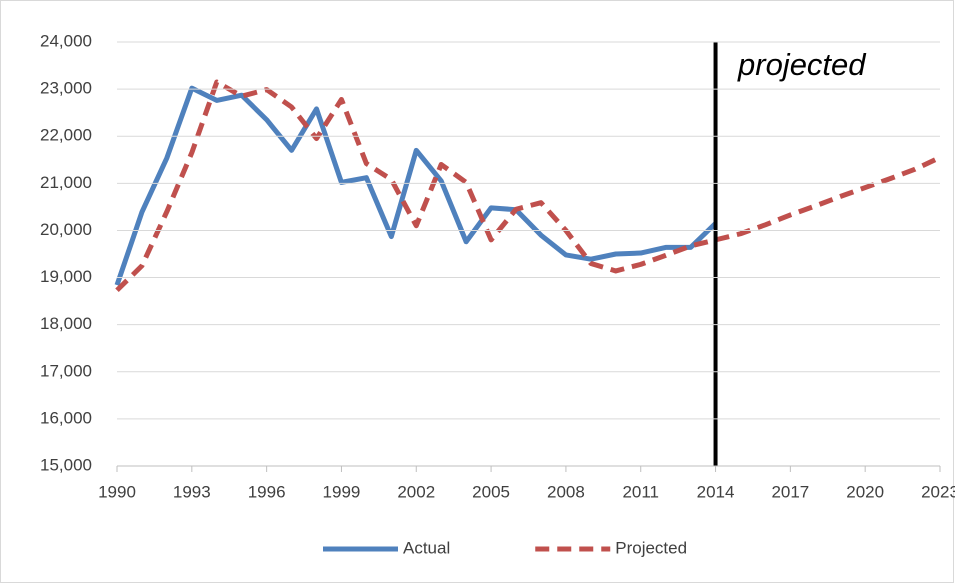  I want to click on y-tick-label: 20,000, so click(66, 229).